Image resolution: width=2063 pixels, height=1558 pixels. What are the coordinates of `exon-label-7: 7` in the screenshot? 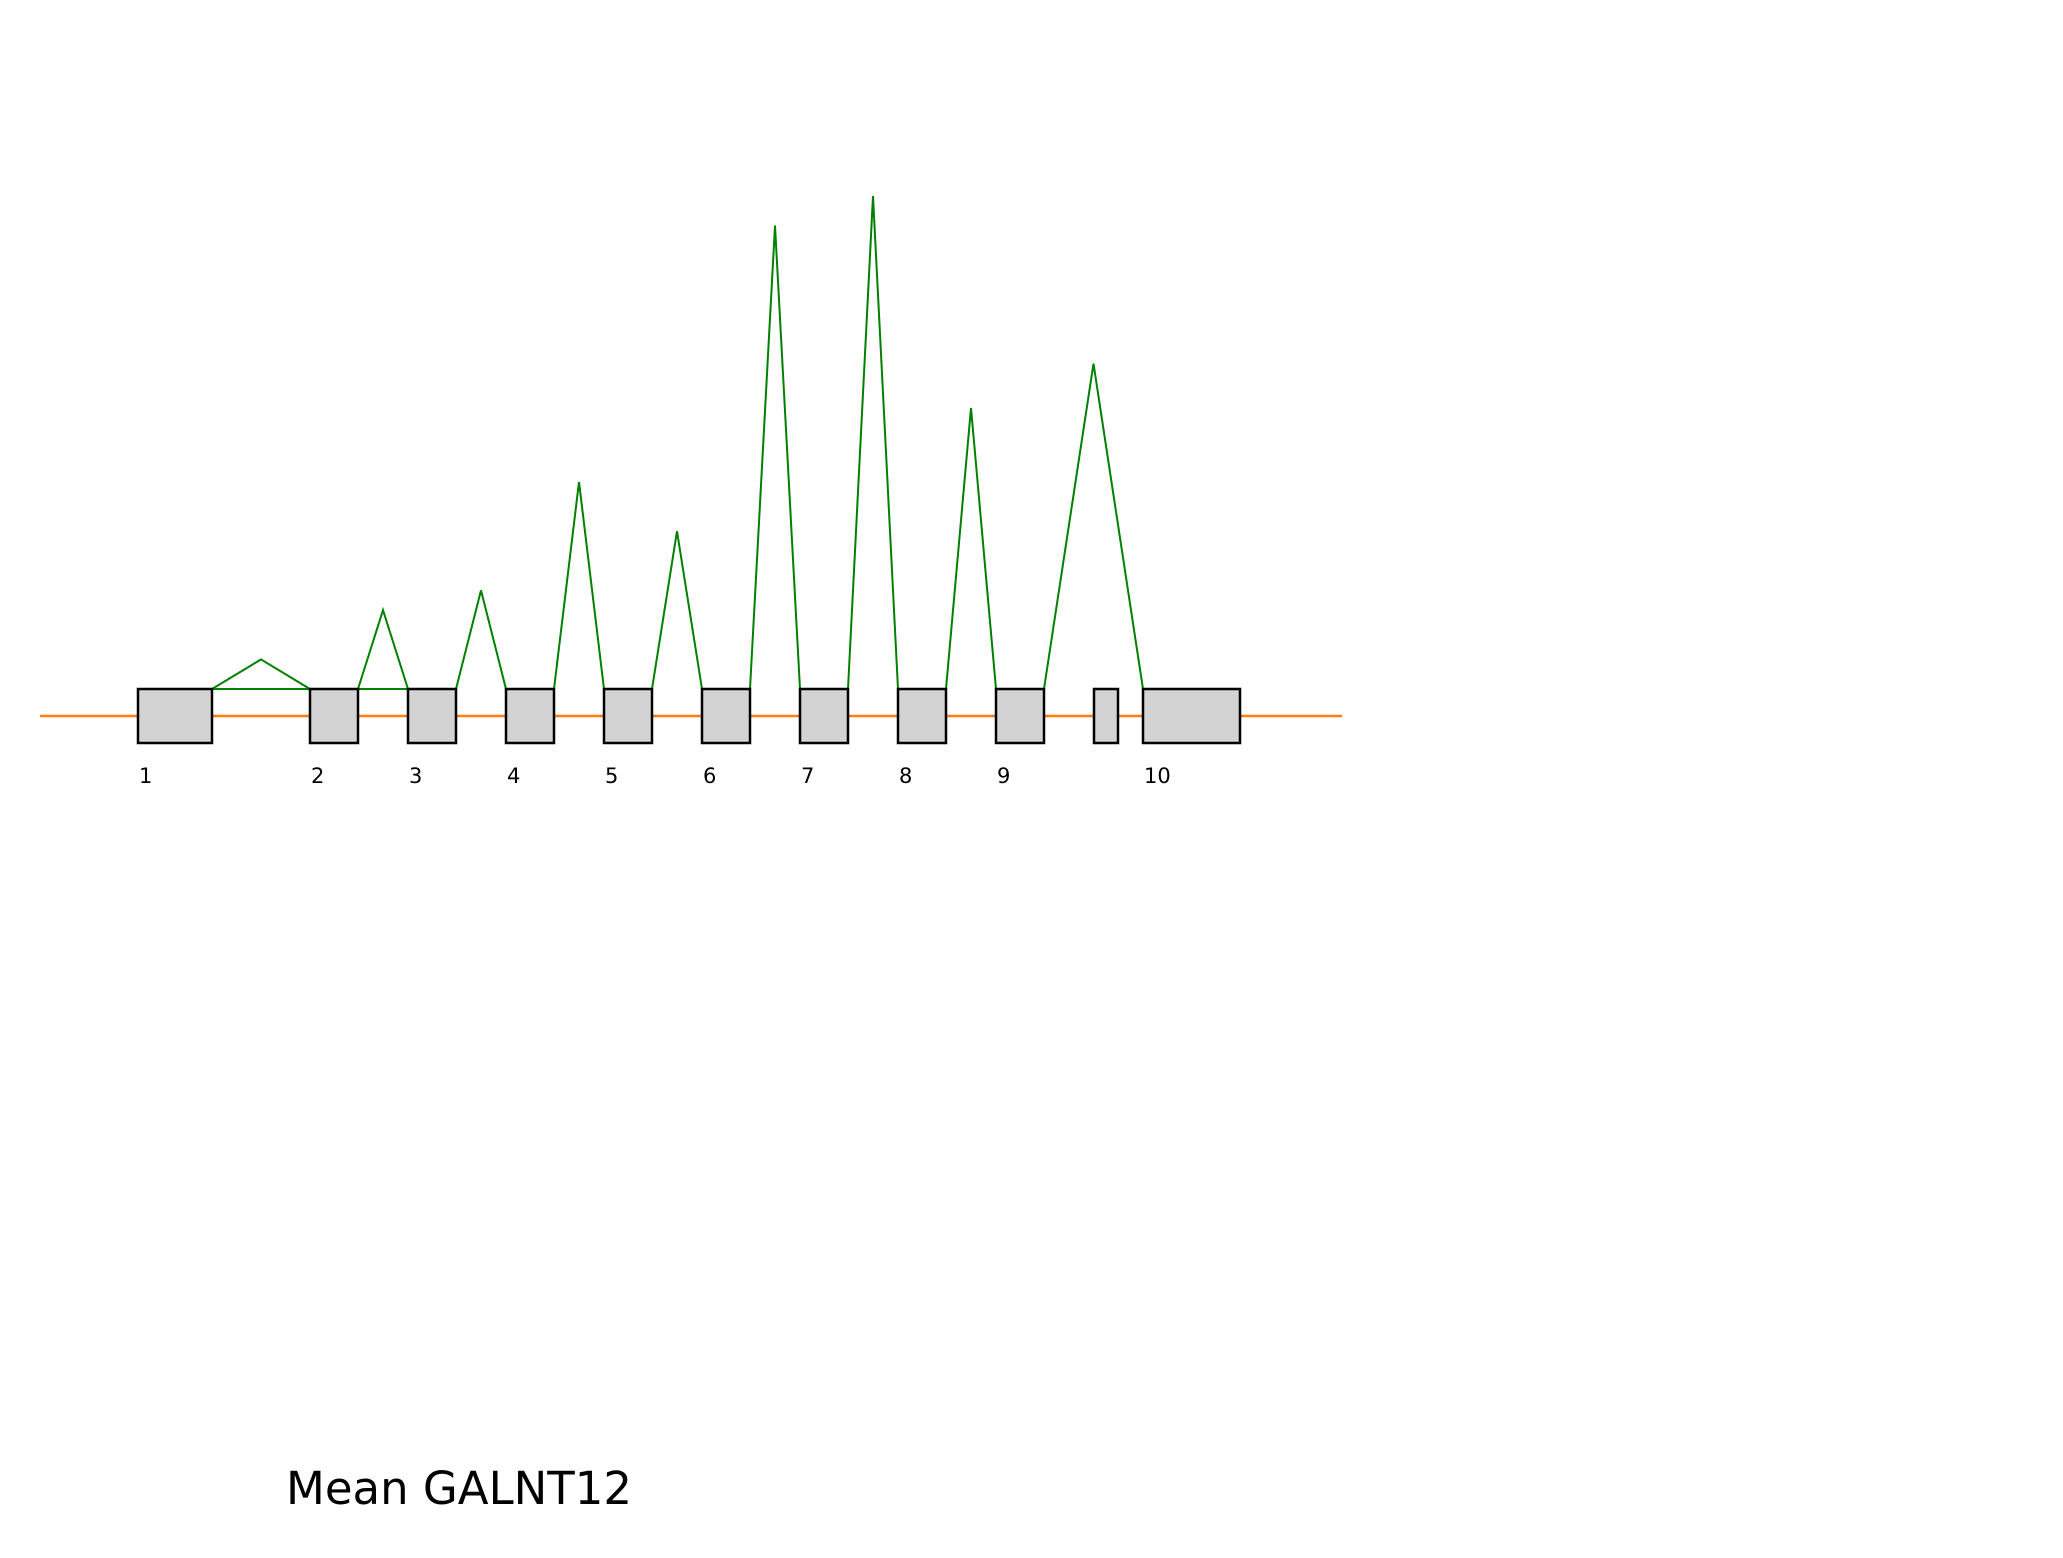 It's located at (807, 776).